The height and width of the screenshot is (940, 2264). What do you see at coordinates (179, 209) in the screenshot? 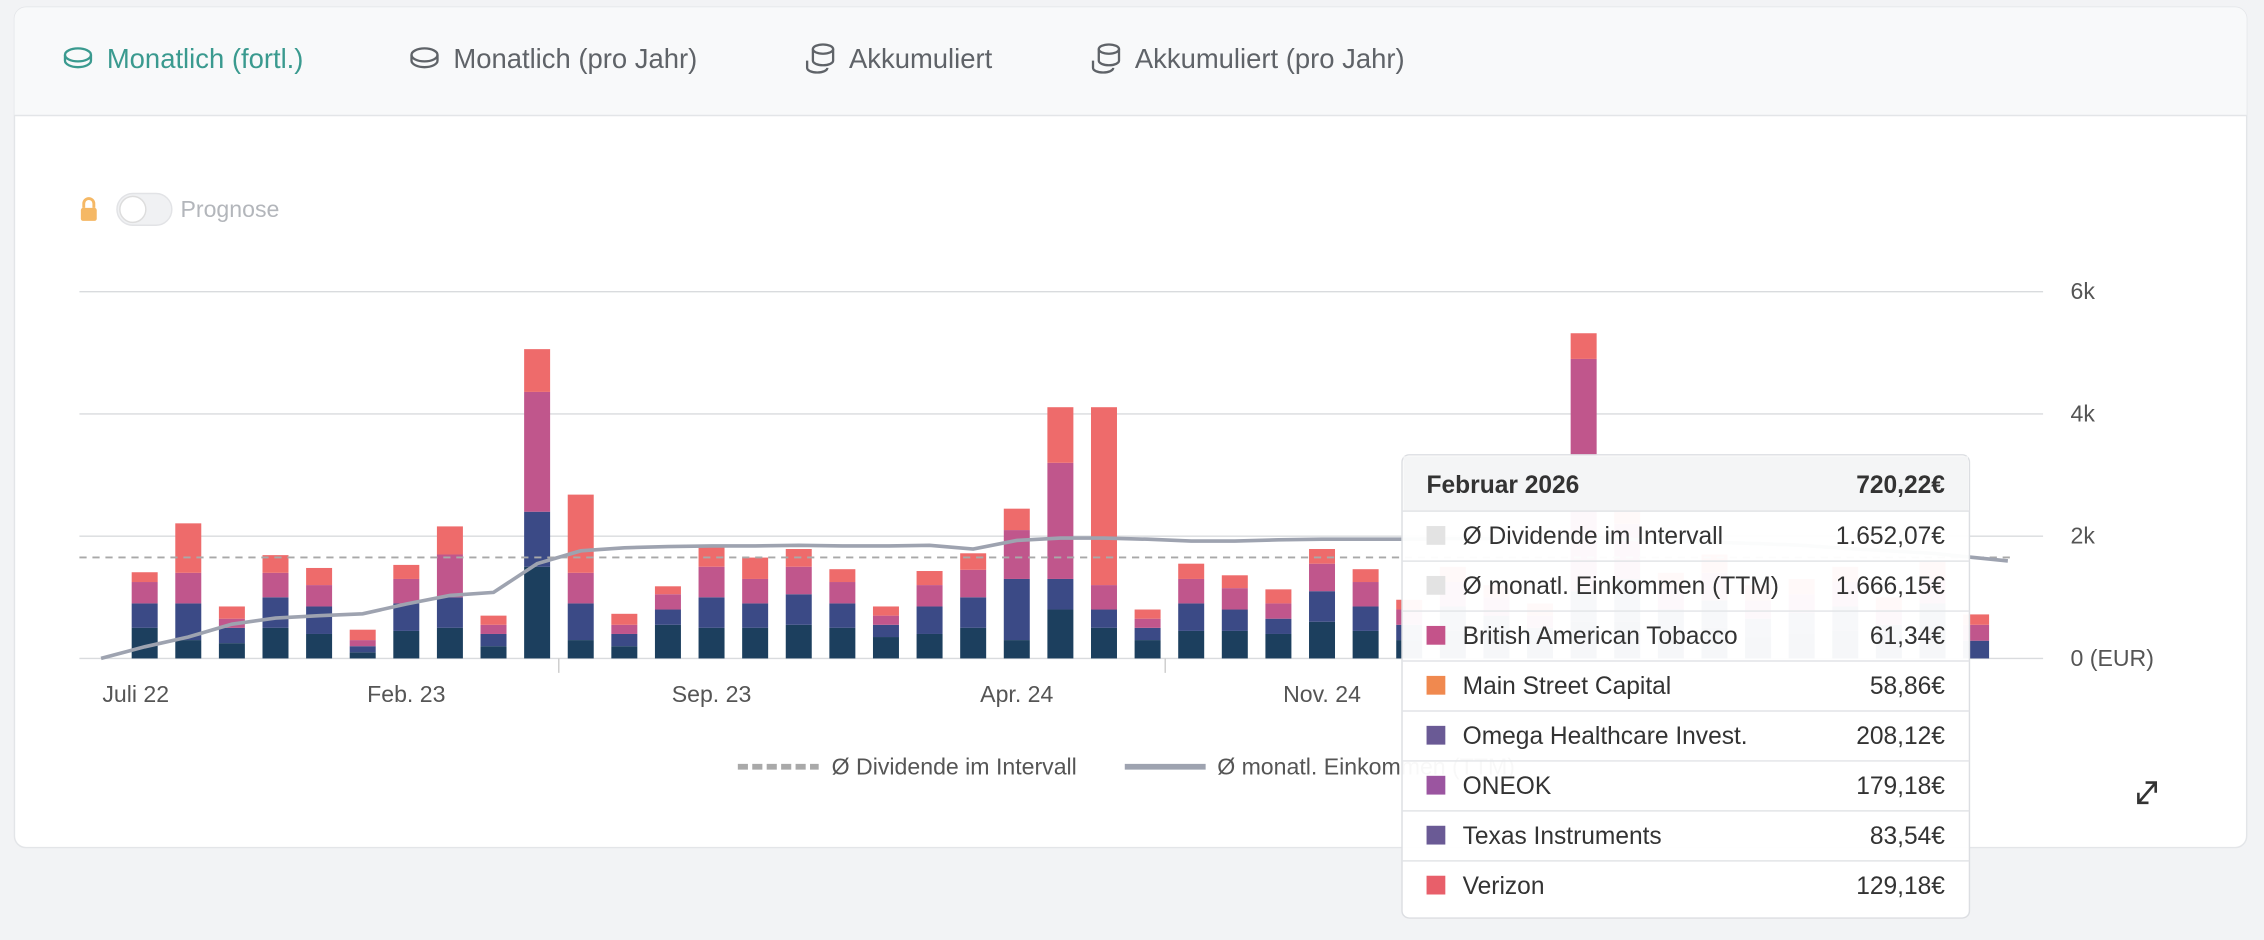
I see `forecast-toggle: Prognose` at bounding box center [179, 209].